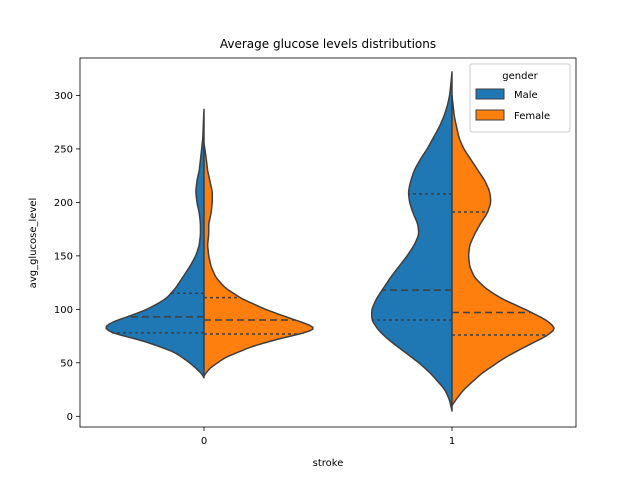  What do you see at coordinates (328, 463) in the screenshot?
I see `x-axis-title: stroke` at bounding box center [328, 463].